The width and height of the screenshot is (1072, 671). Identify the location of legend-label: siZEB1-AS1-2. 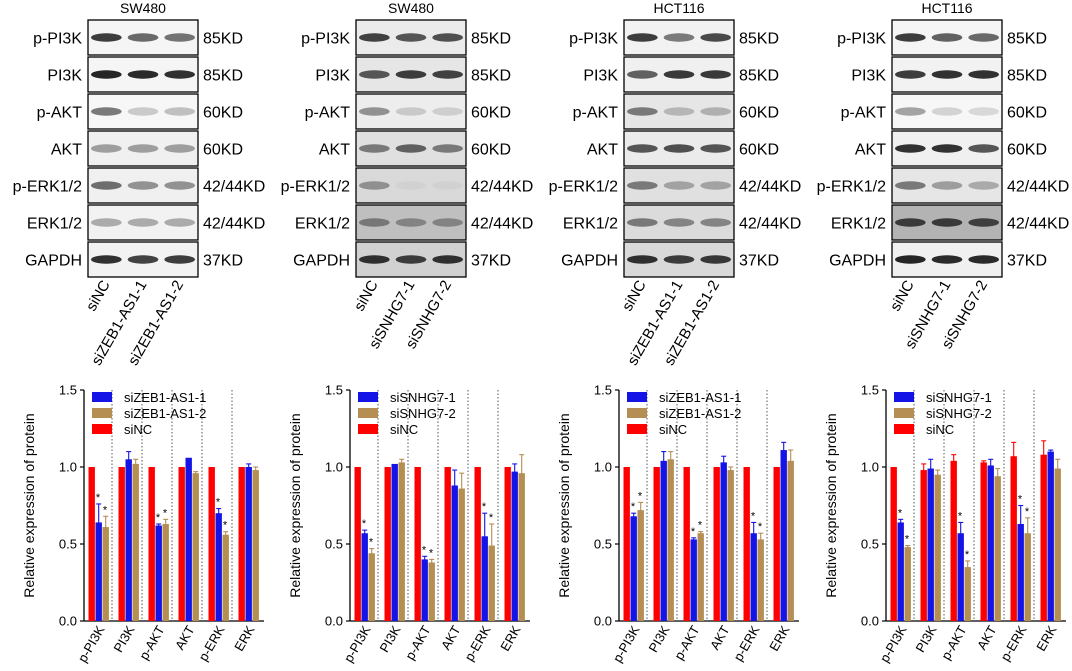
(700, 413).